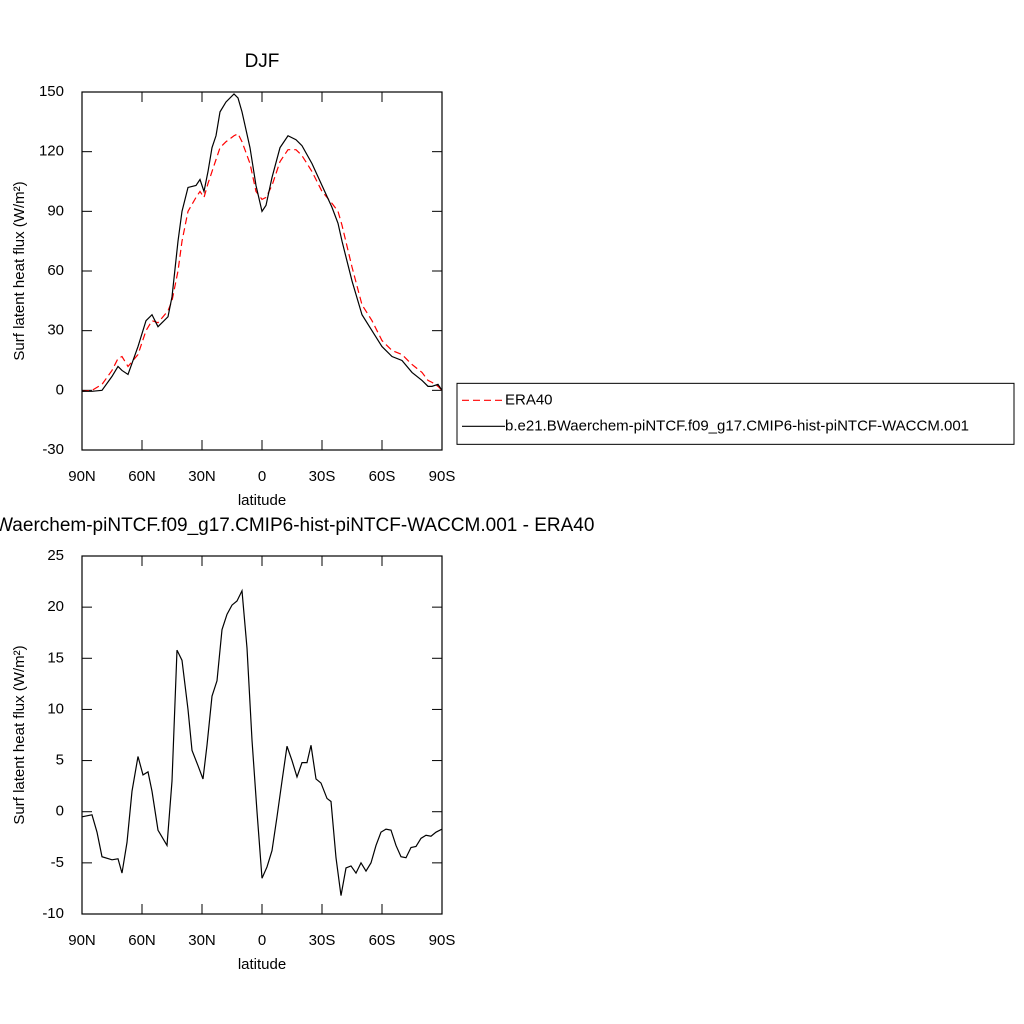 The image size is (1024, 1024). Describe the element at coordinates (53, 913) in the screenshot. I see `y-tick-label: -10` at that location.